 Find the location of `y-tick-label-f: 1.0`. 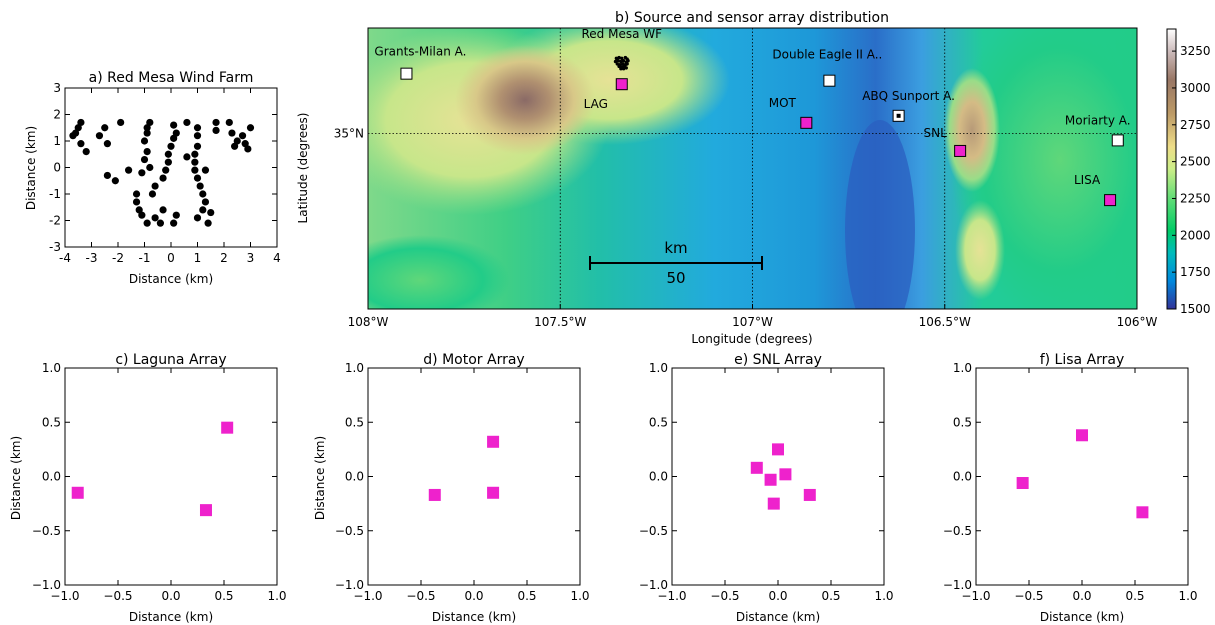

y-tick-label-f: 1.0 is located at coordinates (962, 368).